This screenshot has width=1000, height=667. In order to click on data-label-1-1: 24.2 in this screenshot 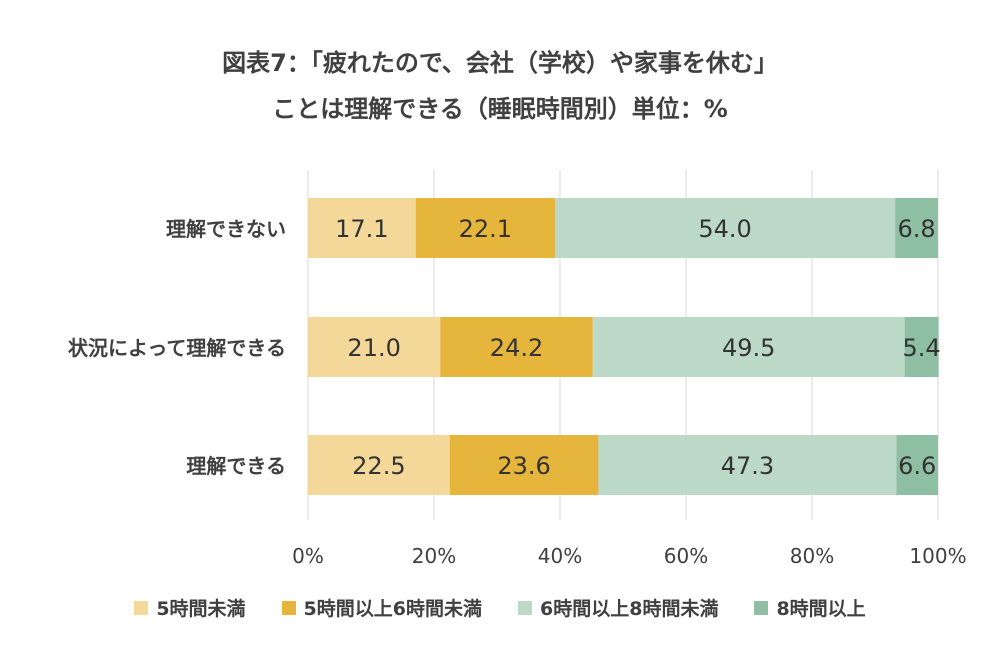, I will do `click(516, 348)`.